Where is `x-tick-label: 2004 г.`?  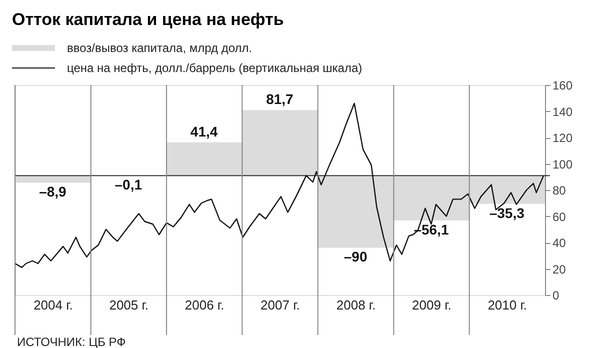
x-tick-label: 2004 г. is located at coordinates (53, 305).